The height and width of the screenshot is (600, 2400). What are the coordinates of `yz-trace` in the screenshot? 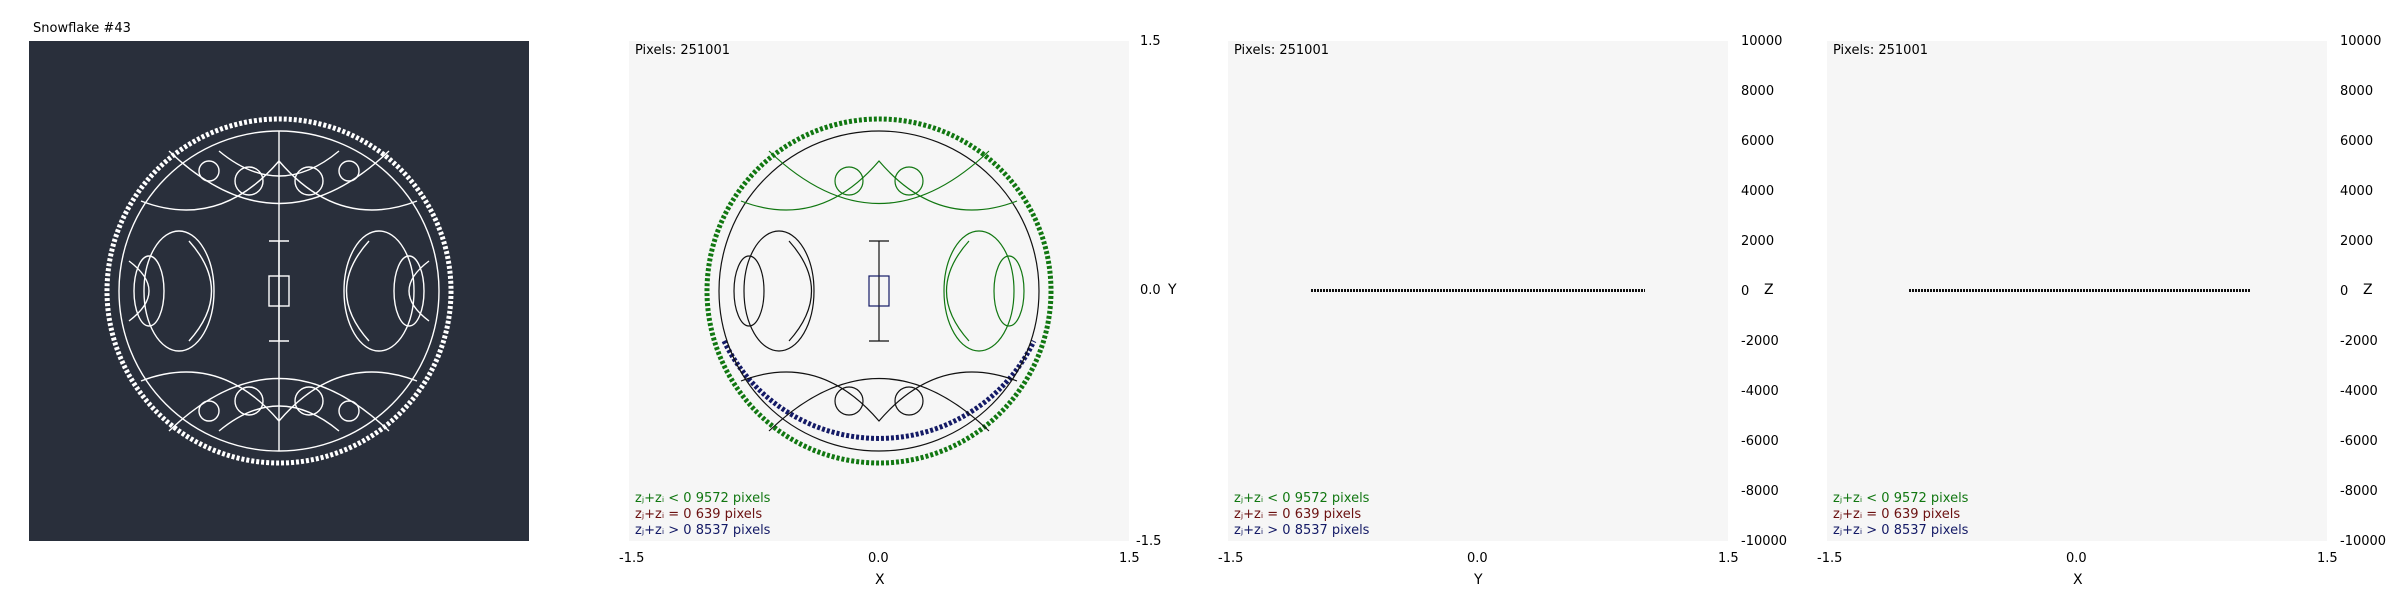 It's located at (1478, 290).